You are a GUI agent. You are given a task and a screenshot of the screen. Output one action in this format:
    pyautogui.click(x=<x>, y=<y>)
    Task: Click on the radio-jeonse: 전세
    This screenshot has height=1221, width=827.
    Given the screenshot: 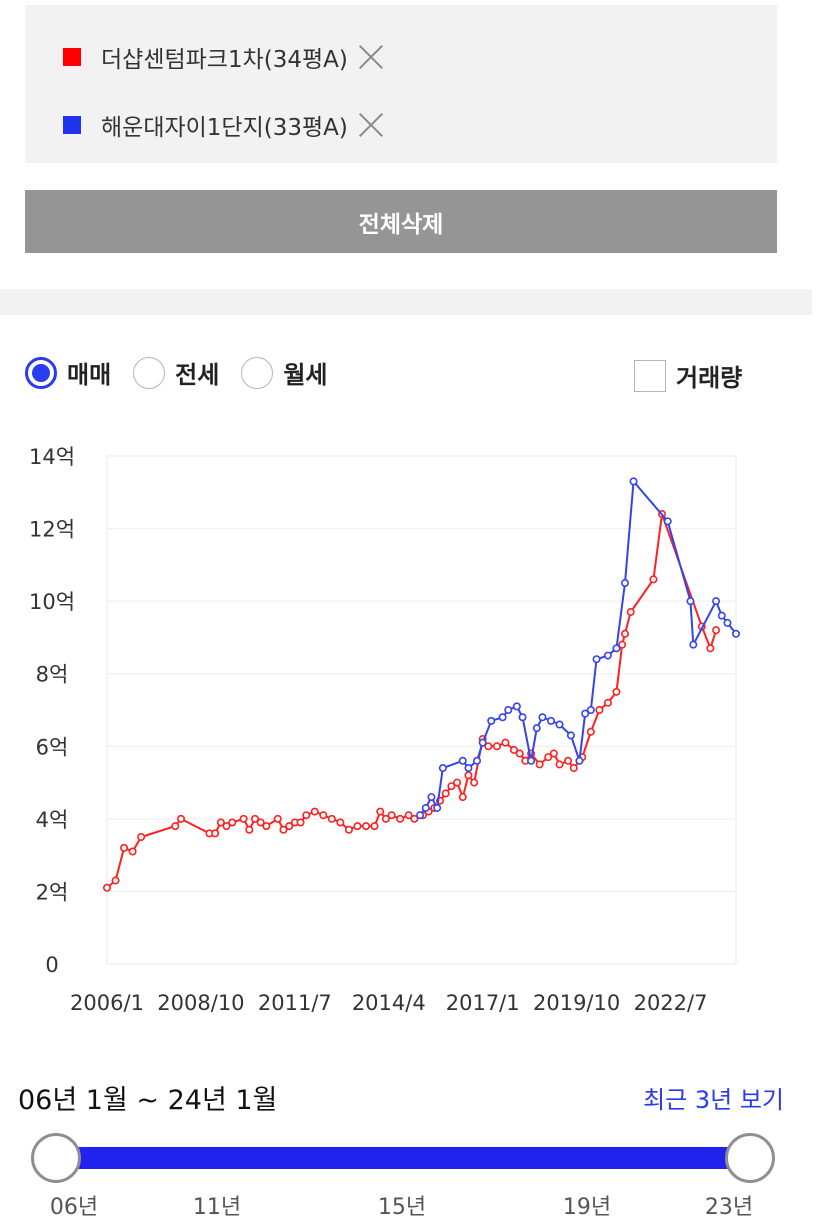 What is the action you would take?
    pyautogui.click(x=176, y=372)
    